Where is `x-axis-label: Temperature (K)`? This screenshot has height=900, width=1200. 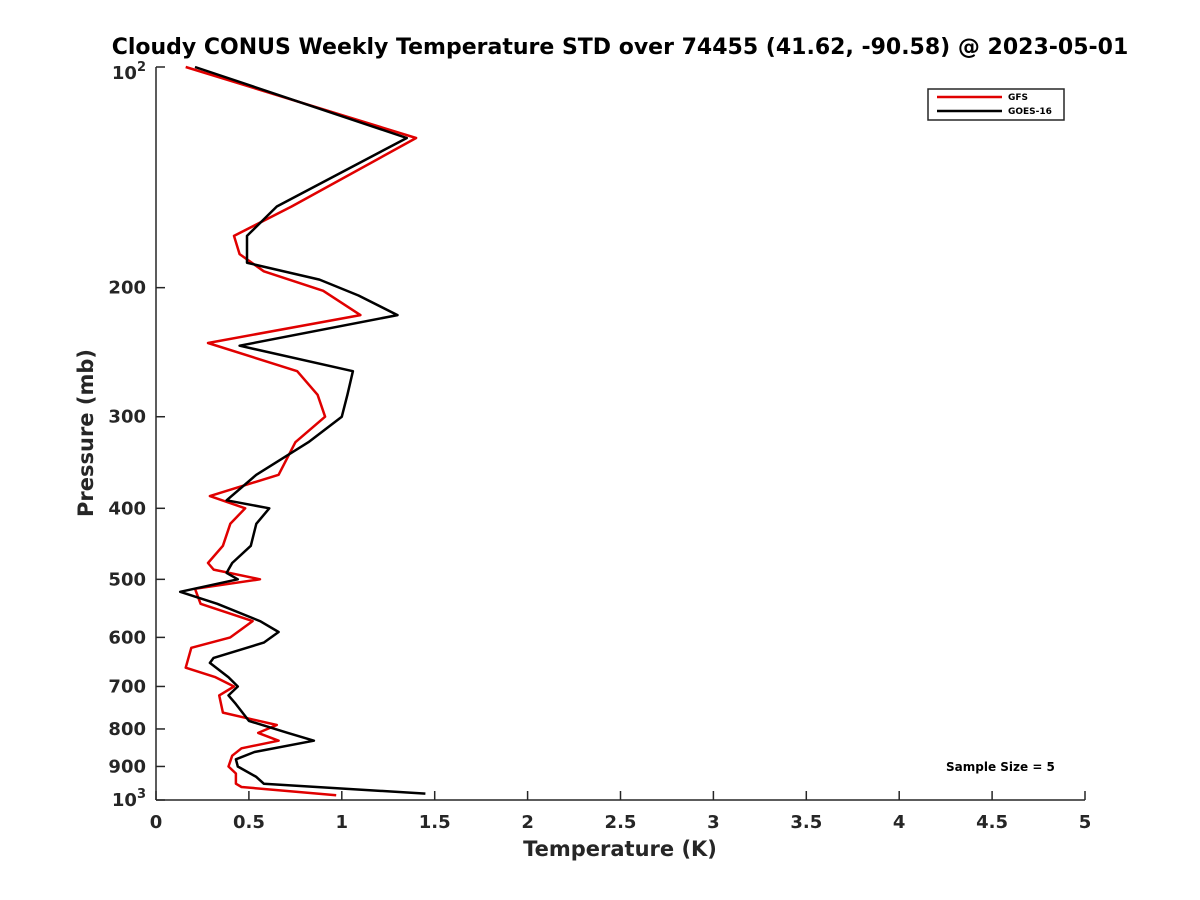 x-axis-label: Temperature (K) is located at coordinates (620, 849).